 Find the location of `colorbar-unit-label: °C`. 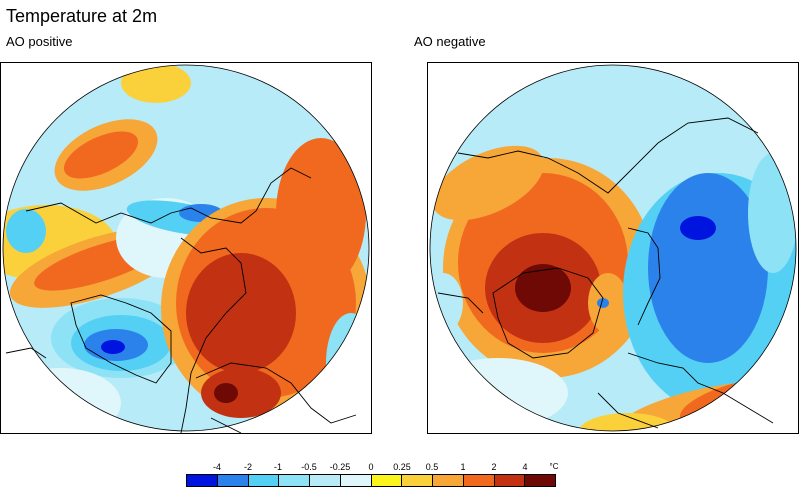

colorbar-unit-label: °C is located at coordinates (554, 466).